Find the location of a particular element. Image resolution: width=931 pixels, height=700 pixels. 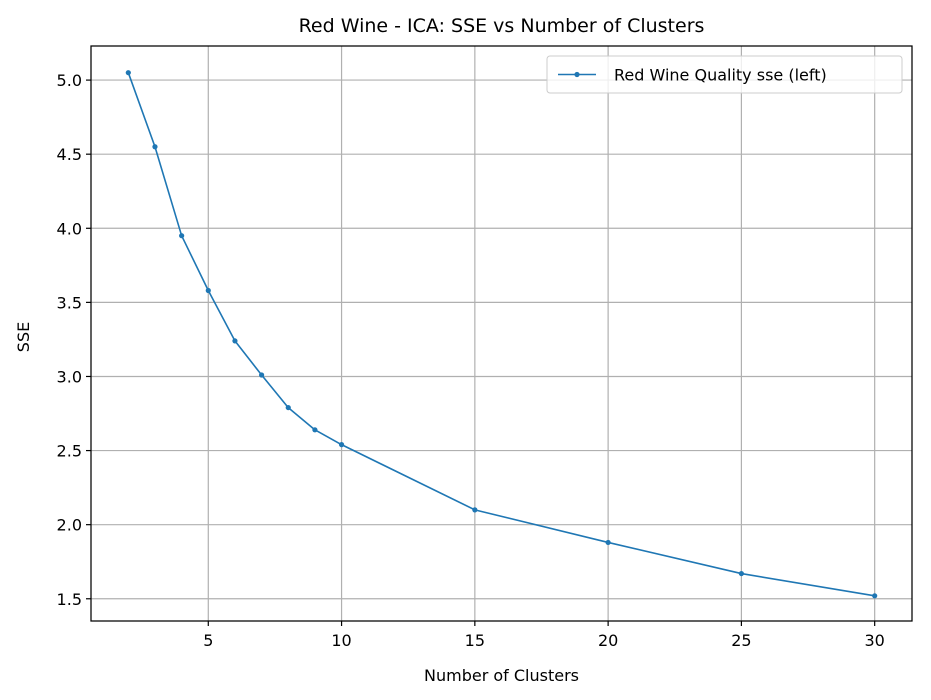

y-tick-label: 4.0 is located at coordinates (69, 228).